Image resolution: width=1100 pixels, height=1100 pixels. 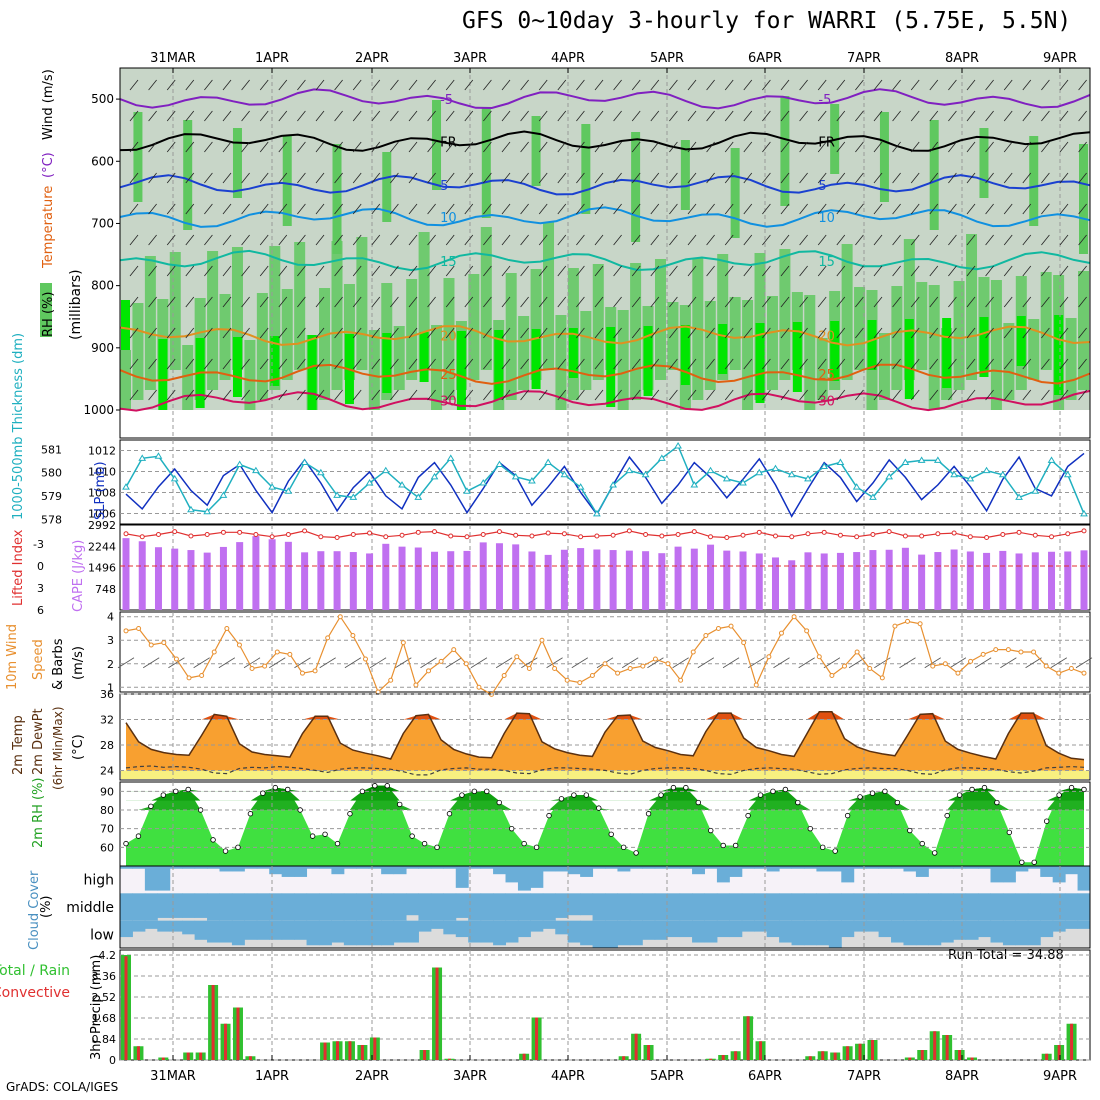 What do you see at coordinates (12, 657) in the screenshot?
I see `wind10m-axis-label: 10m Wind` at bounding box center [12, 657].